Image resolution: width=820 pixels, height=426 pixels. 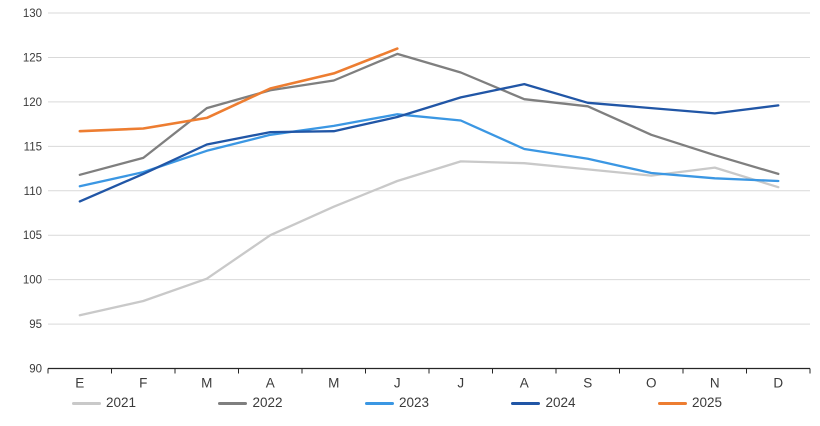 What do you see at coordinates (689, 403) in the screenshot?
I see `legend-item-2025: 2025` at bounding box center [689, 403].